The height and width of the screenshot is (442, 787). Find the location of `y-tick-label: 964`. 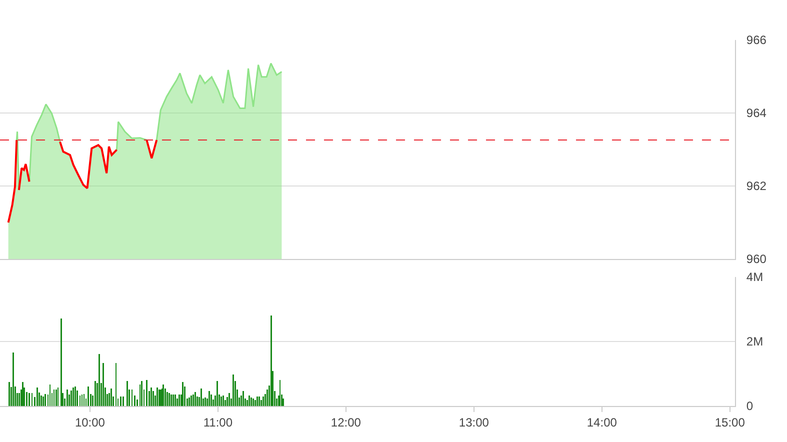

y-tick-label: 964 is located at coordinates (756, 113).